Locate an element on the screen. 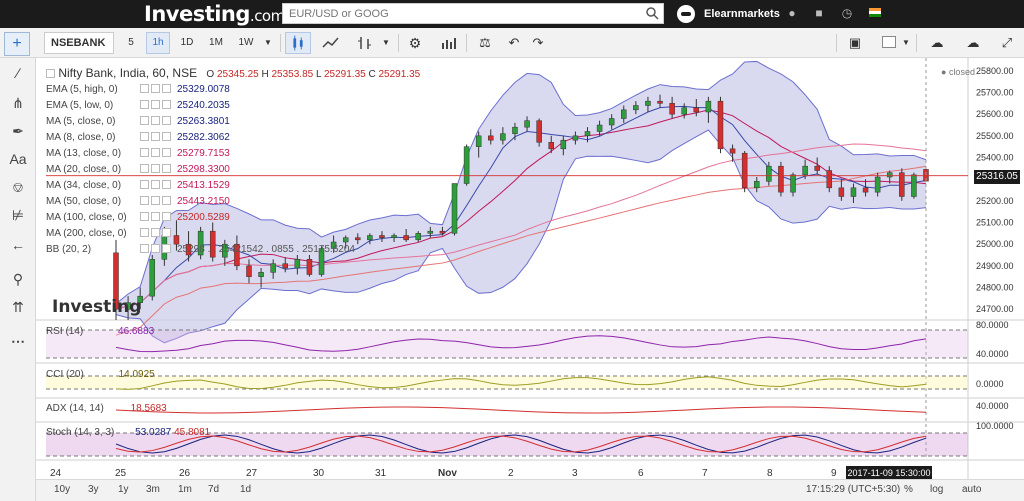  swatch-dropdown-icon: ▼ is located at coordinates (906, 42).